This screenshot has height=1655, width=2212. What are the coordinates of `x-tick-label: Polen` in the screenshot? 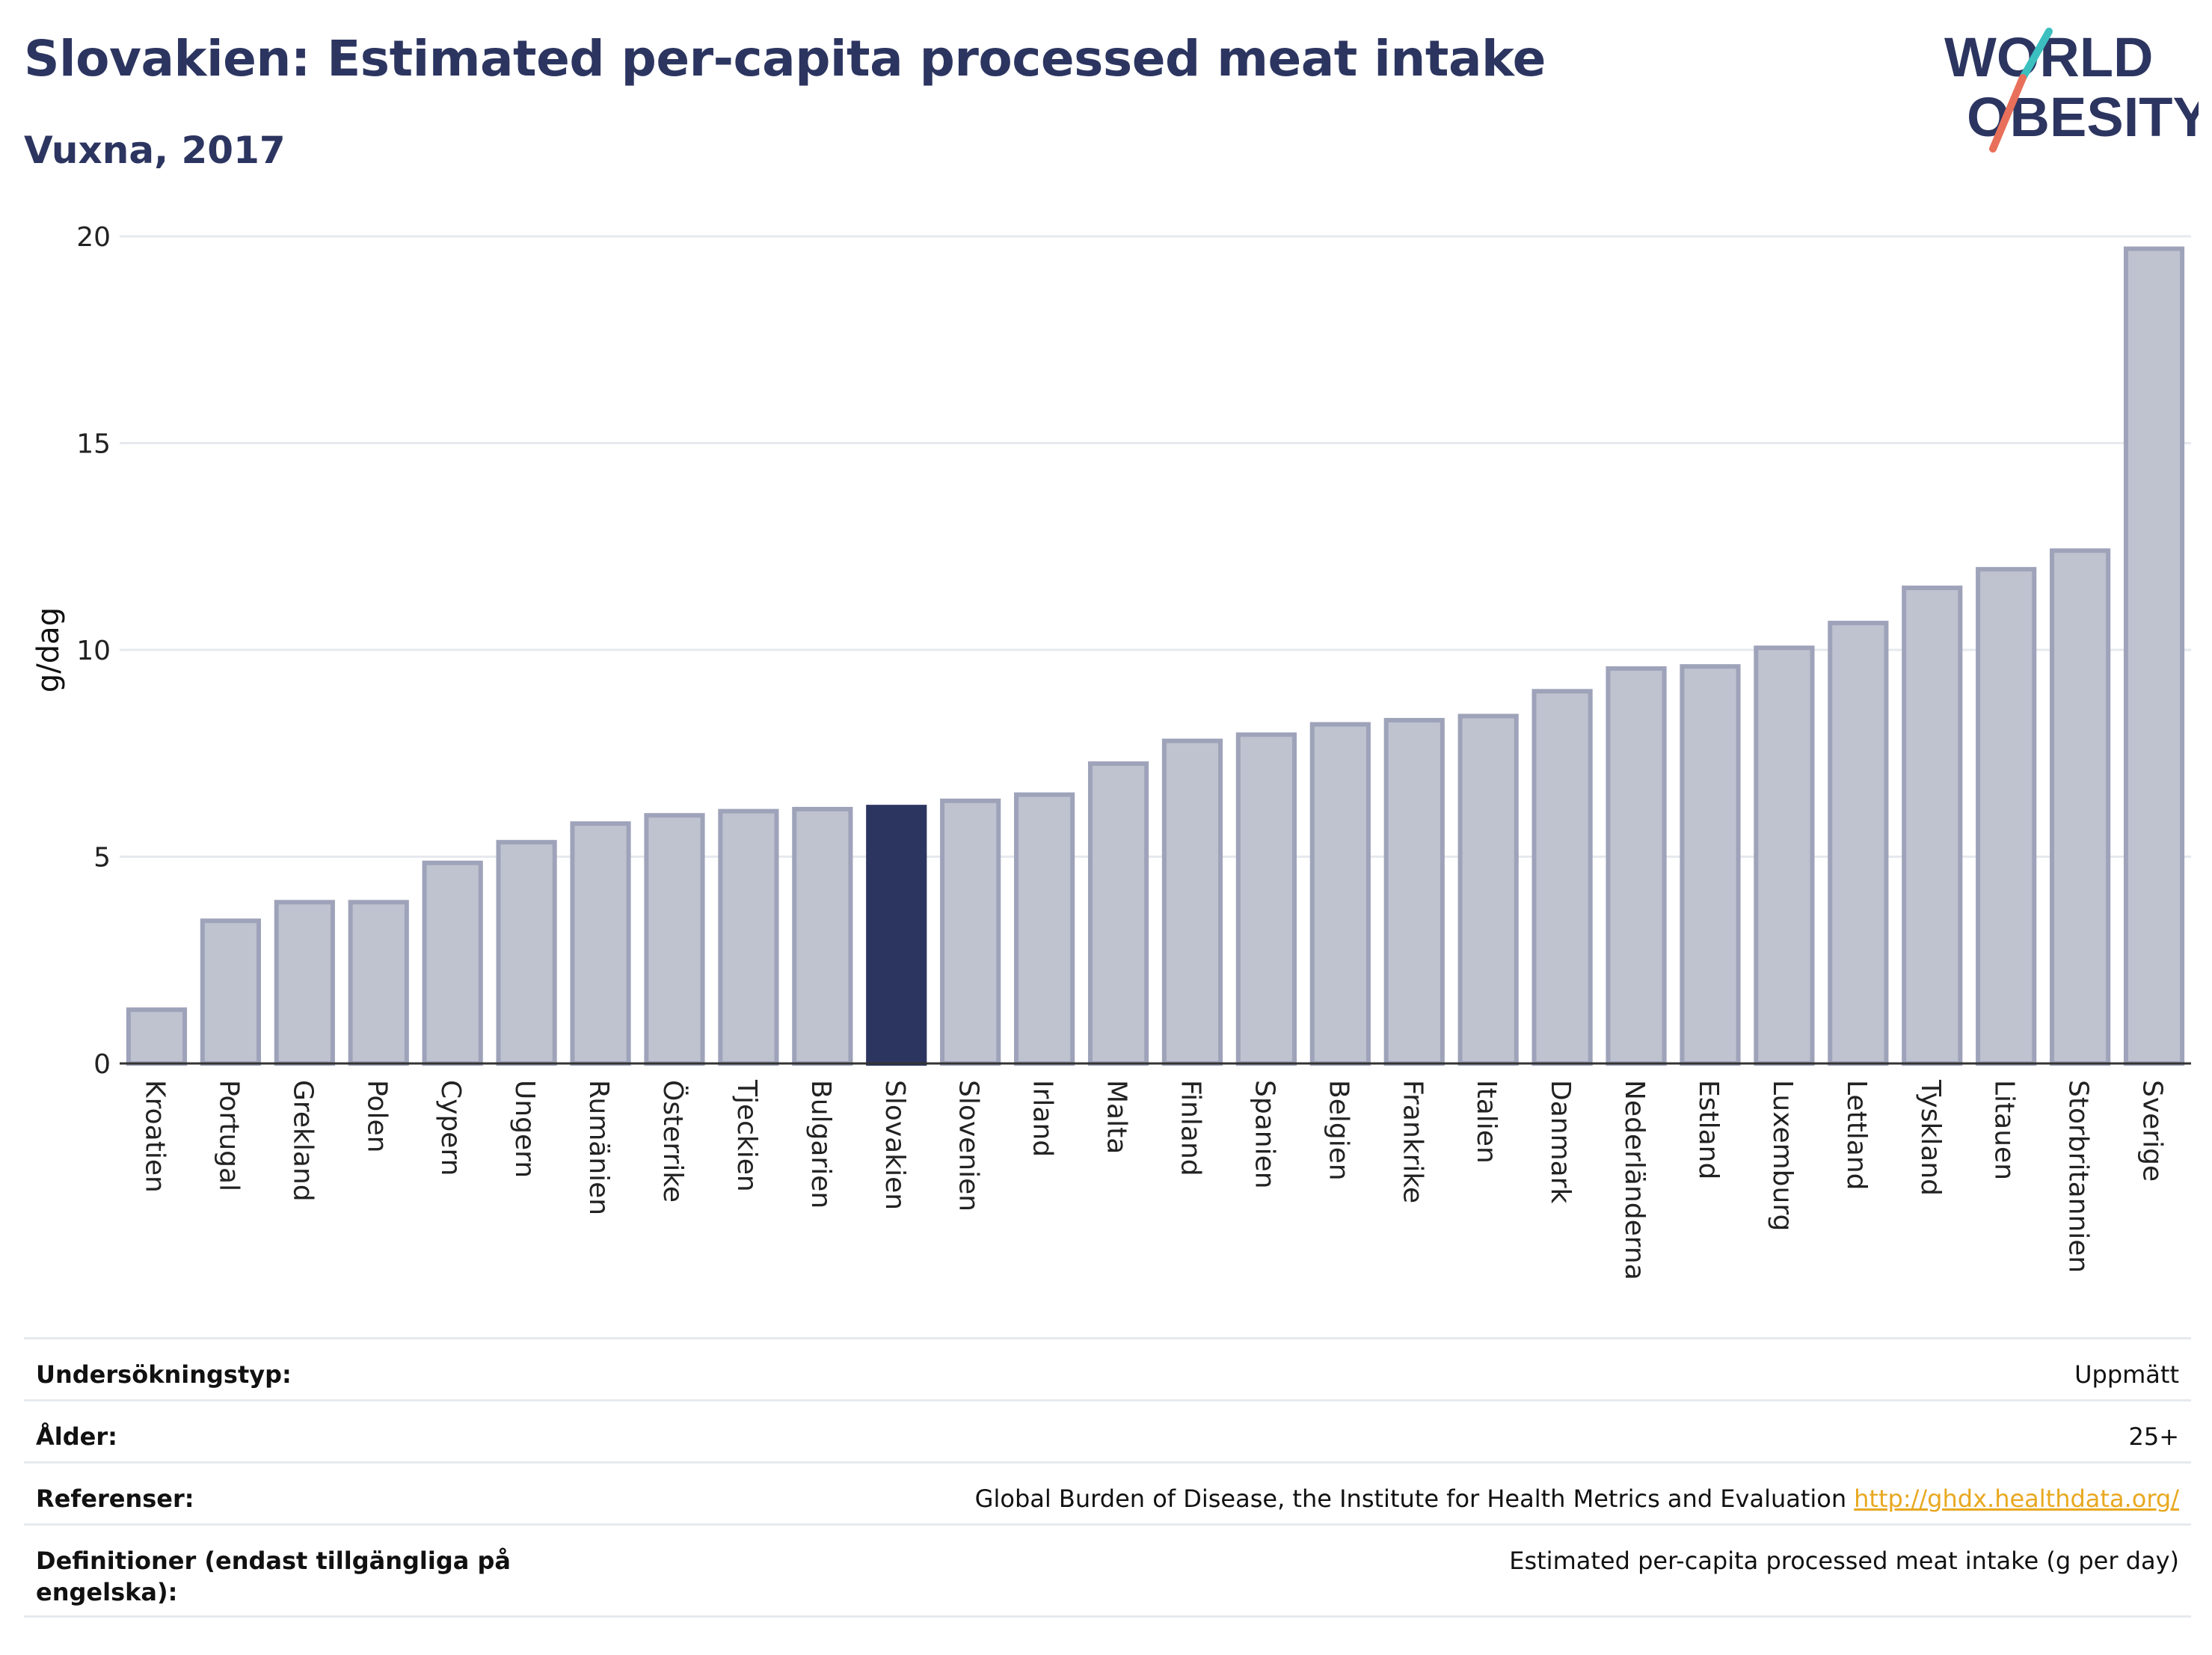 It's located at (376, 1116).